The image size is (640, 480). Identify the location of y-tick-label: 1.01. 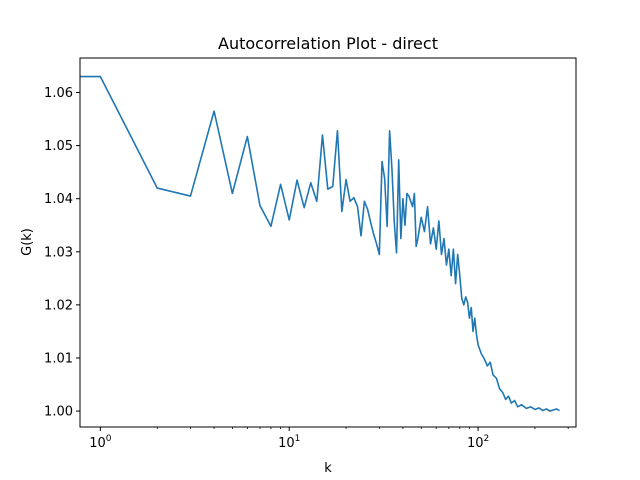
(58, 358).